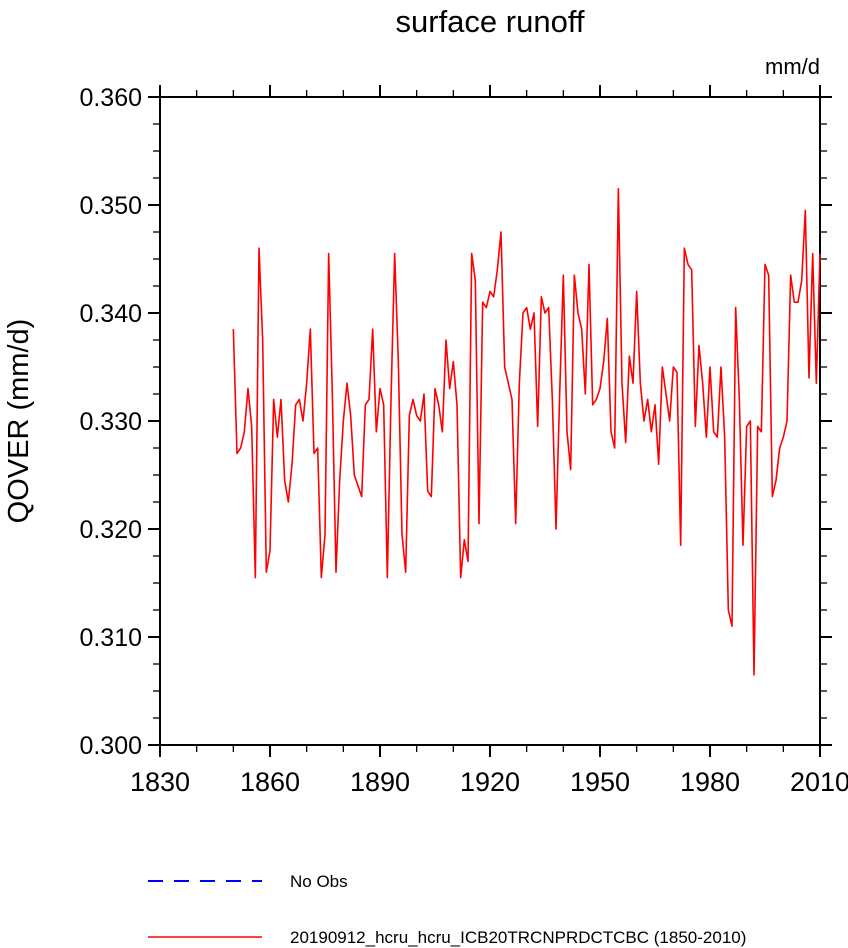 This screenshot has height=948, width=848. What do you see at coordinates (110, 746) in the screenshot?
I see `y-tick-label: 0.300` at bounding box center [110, 746].